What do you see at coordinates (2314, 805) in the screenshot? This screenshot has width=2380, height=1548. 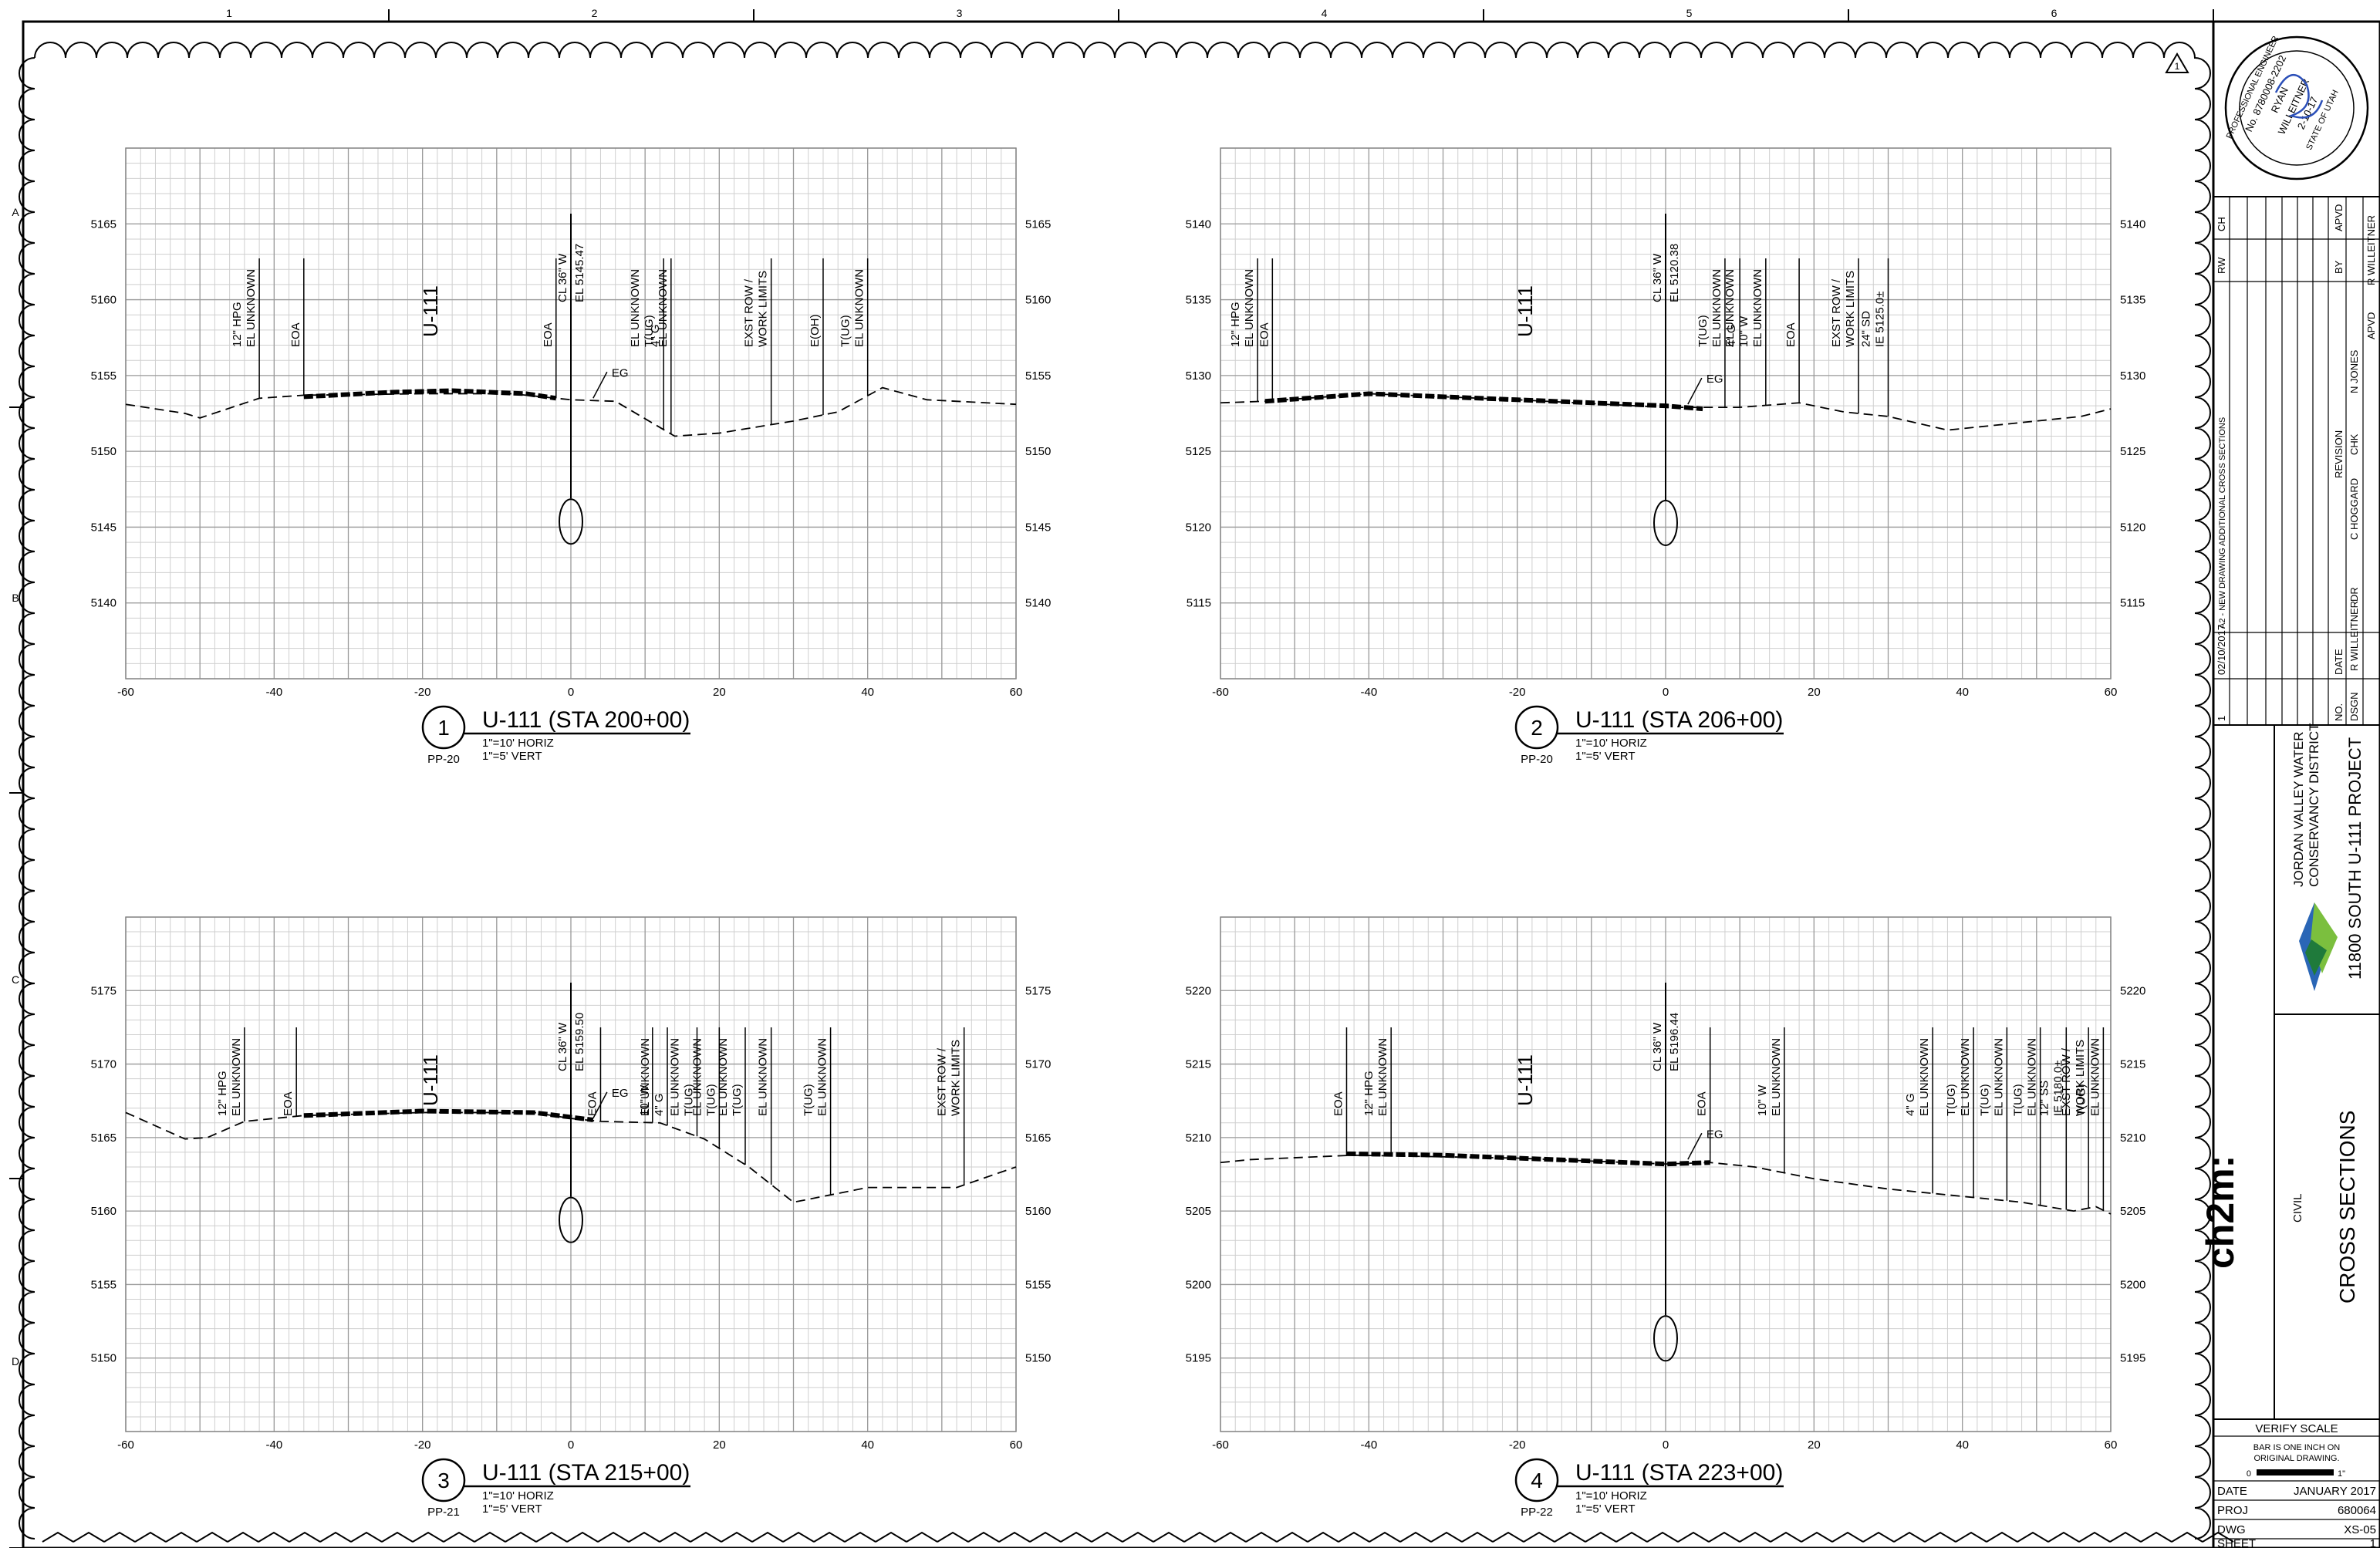 I see `client-name: CONSERVANCY DISTRICT` at bounding box center [2314, 805].